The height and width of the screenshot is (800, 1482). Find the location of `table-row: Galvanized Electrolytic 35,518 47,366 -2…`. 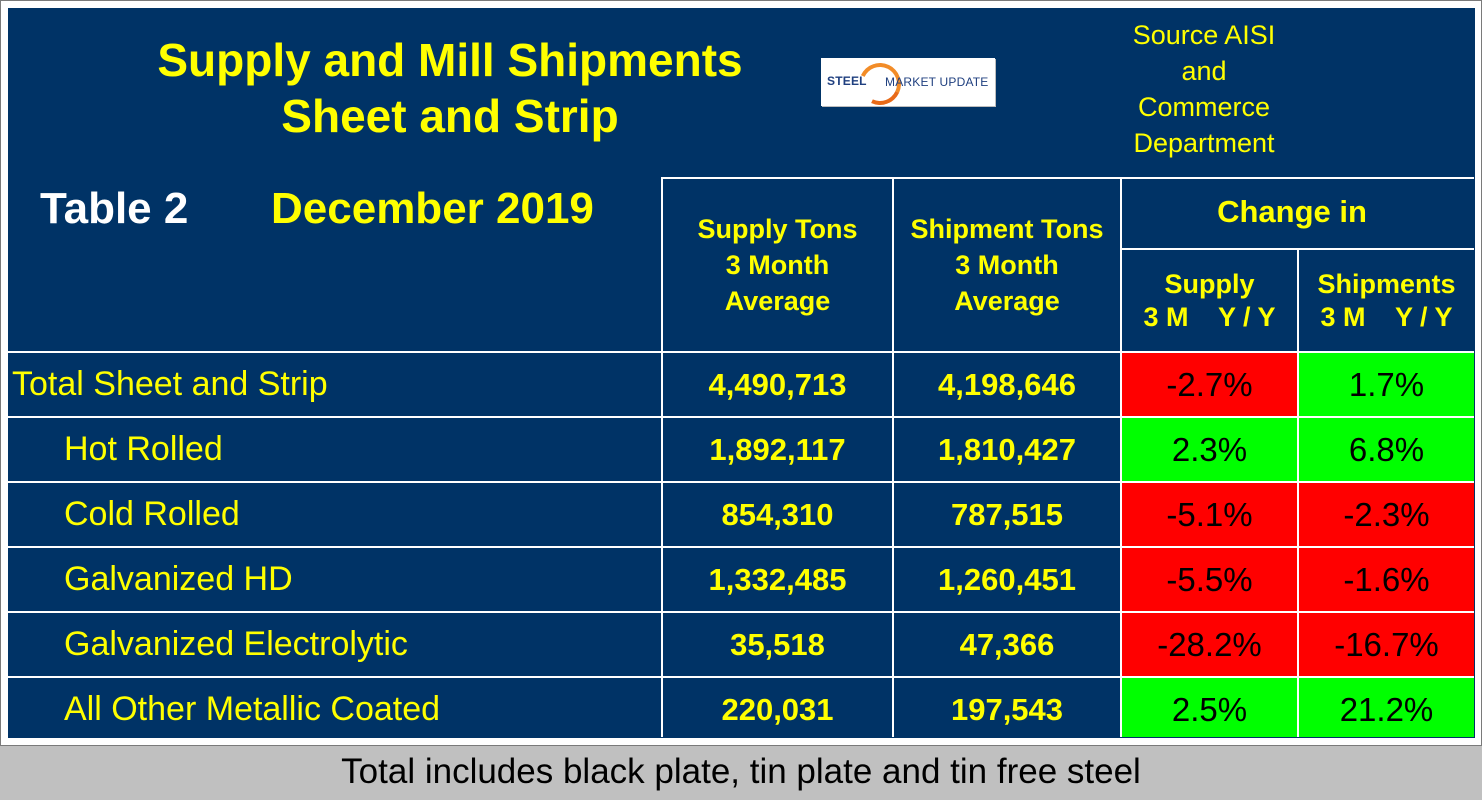

table-row: Galvanized Electrolytic 35,518 47,366 -2… is located at coordinates (740, 644).